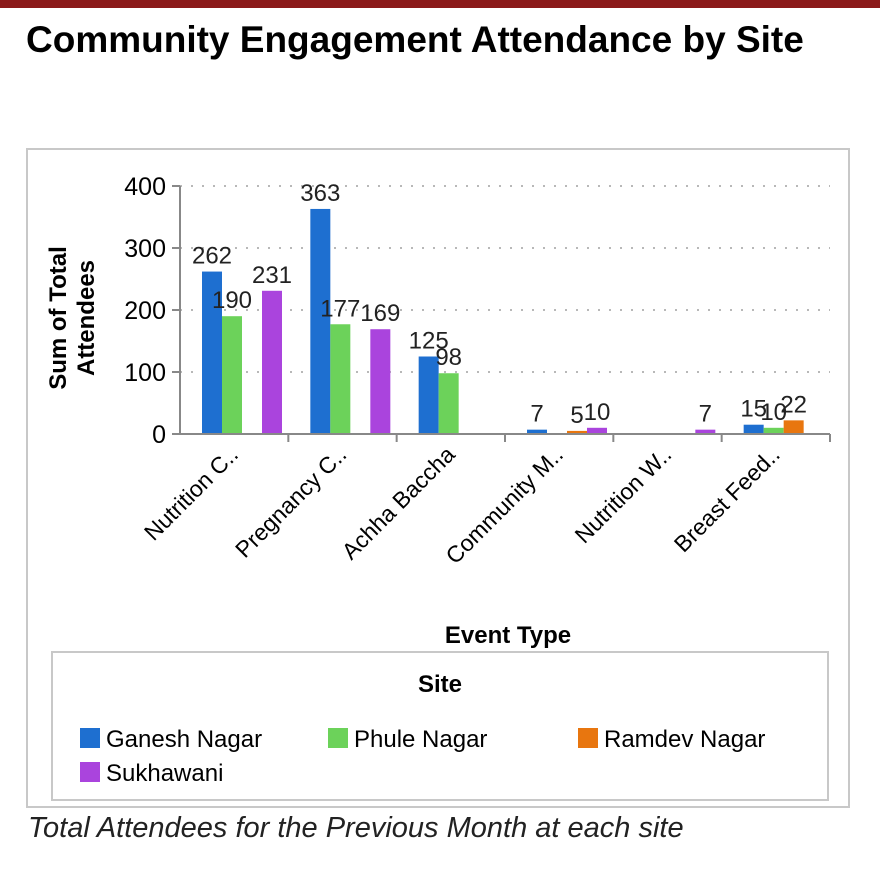 The height and width of the screenshot is (880, 880). What do you see at coordinates (72, 318) in the screenshot?
I see `y-axis-label: Sum of TotalAttendees` at bounding box center [72, 318].